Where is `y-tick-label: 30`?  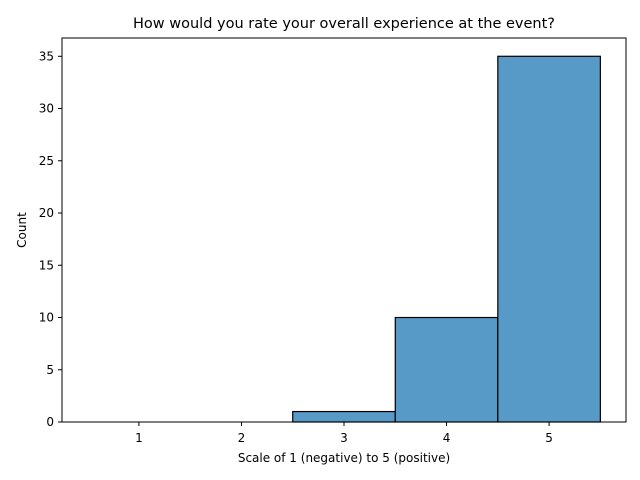
y-tick-label: 30 is located at coordinates (46, 109).